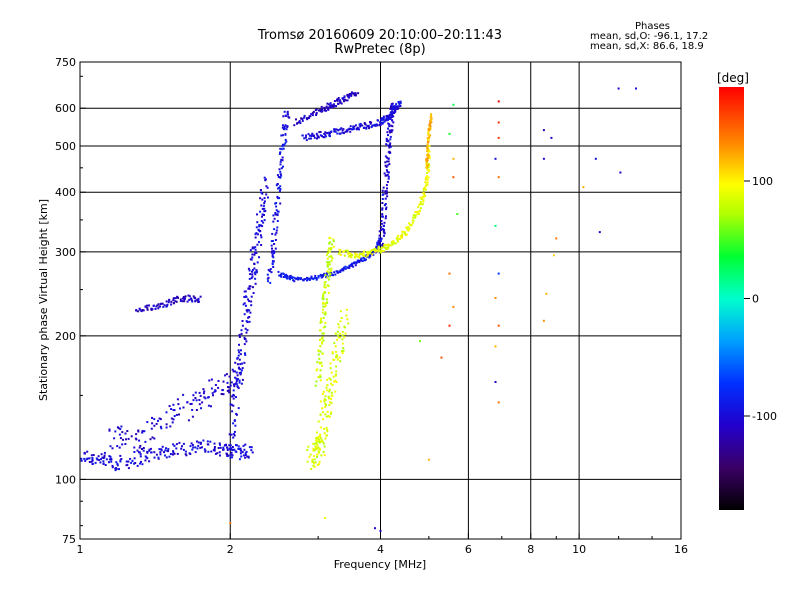 The image size is (800, 600). I want to click on y-tick-label: 300, so click(65, 252).